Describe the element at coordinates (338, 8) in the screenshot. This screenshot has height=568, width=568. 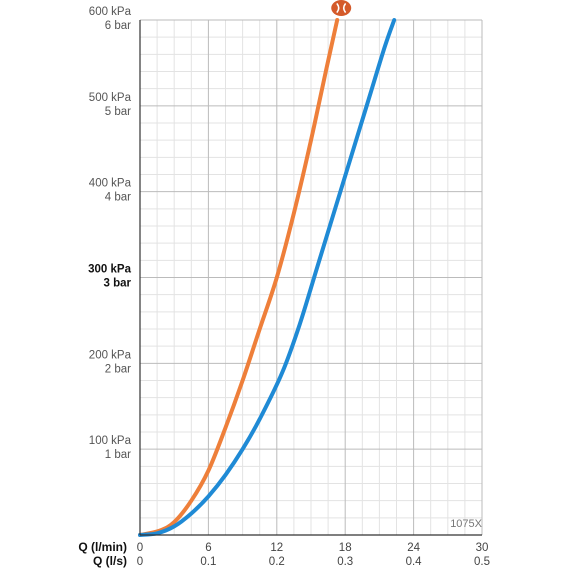
I see `brand-marker-left-arc` at that location.